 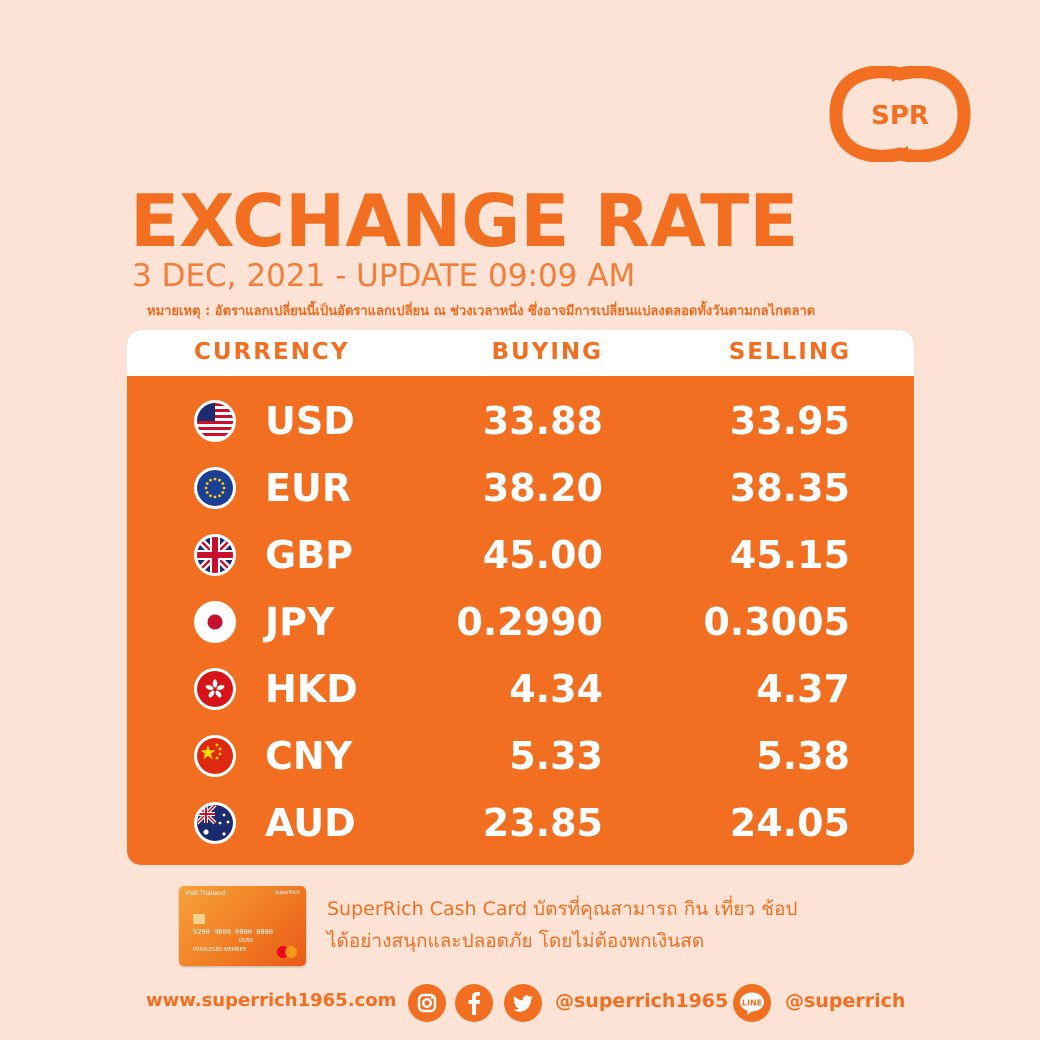 I want to click on website-link: www.superrich1965.com, so click(x=271, y=1000).